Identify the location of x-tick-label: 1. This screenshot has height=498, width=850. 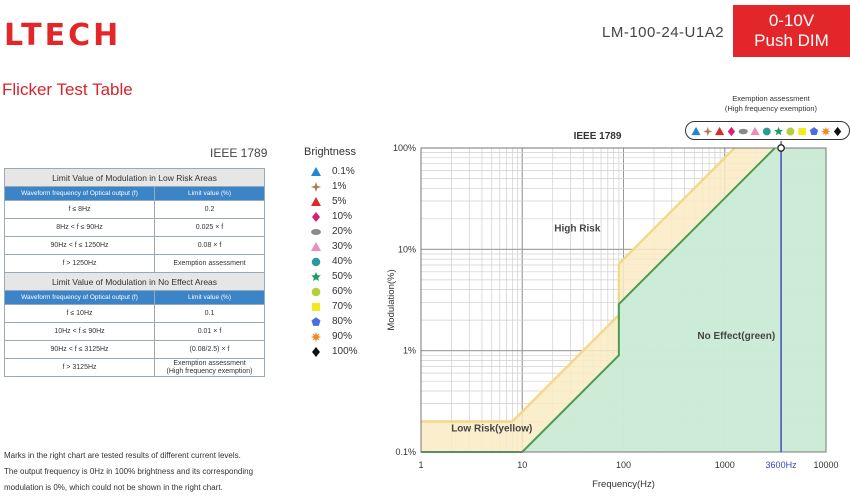
(420, 465).